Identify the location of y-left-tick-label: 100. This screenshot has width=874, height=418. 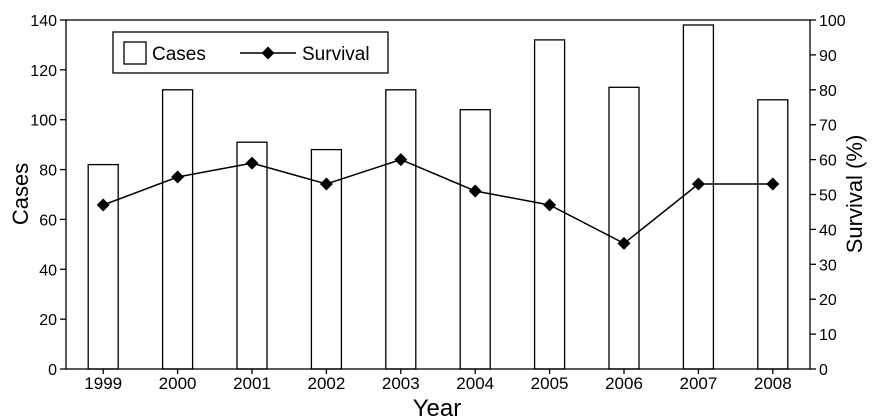
(43, 121).